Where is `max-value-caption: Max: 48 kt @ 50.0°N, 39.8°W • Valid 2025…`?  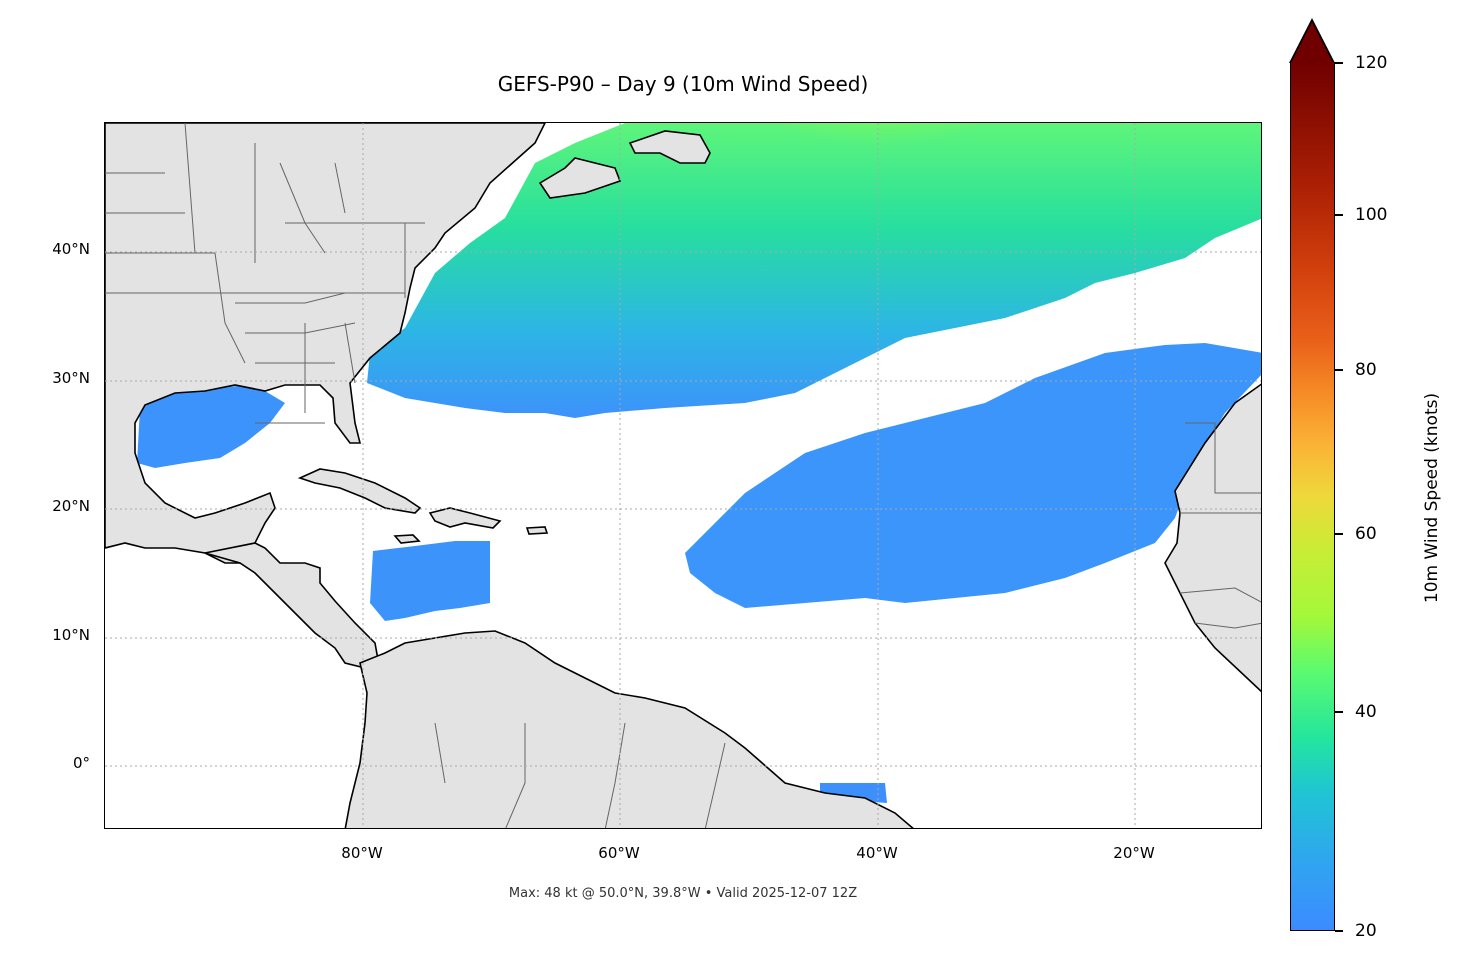
max-value-caption: Max: 48 kt @ 50.0°N, 39.8°W • Valid 2025… is located at coordinates (683, 893).